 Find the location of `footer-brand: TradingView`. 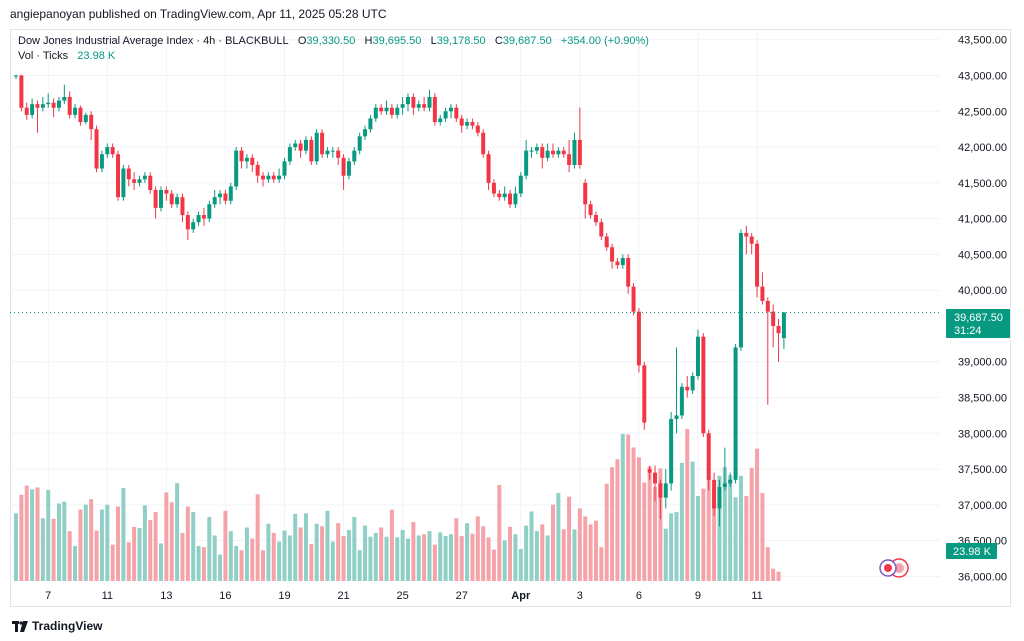

footer-brand: TradingView is located at coordinates (57, 626).